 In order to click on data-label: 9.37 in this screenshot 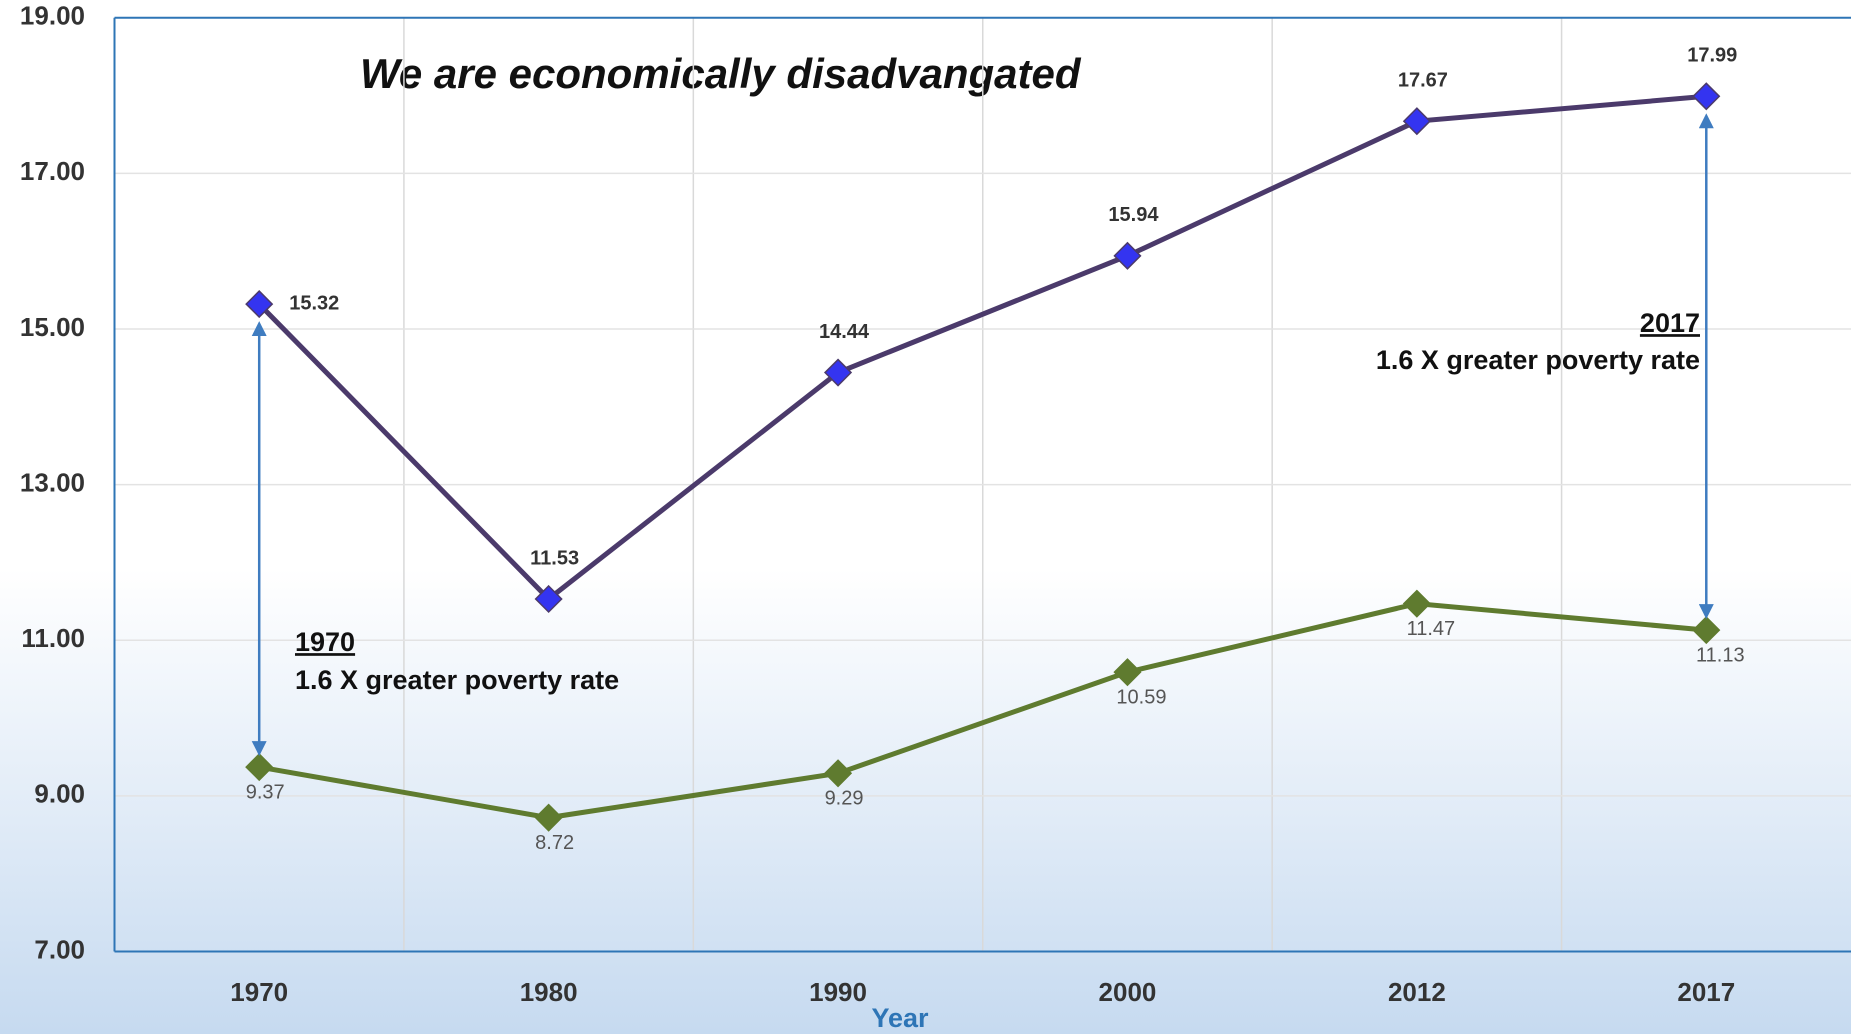, I will do `click(265, 792)`.